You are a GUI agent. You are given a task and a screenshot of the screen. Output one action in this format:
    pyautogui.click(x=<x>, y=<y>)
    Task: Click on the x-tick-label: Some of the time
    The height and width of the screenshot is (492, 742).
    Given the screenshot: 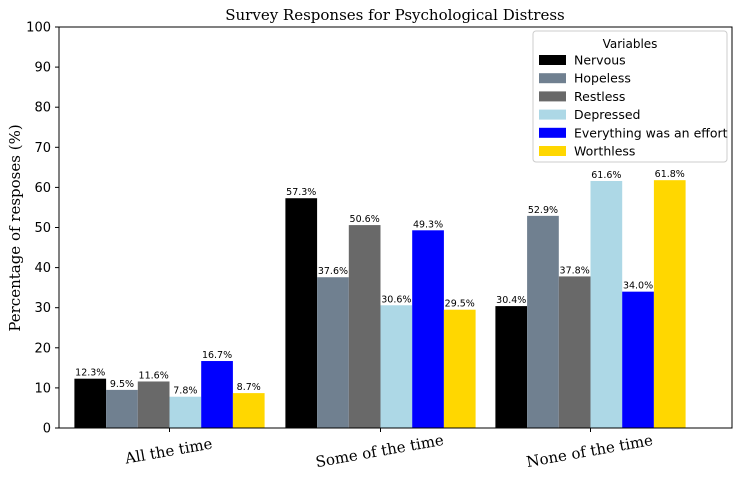 What is the action you would take?
    pyautogui.click(x=379, y=451)
    